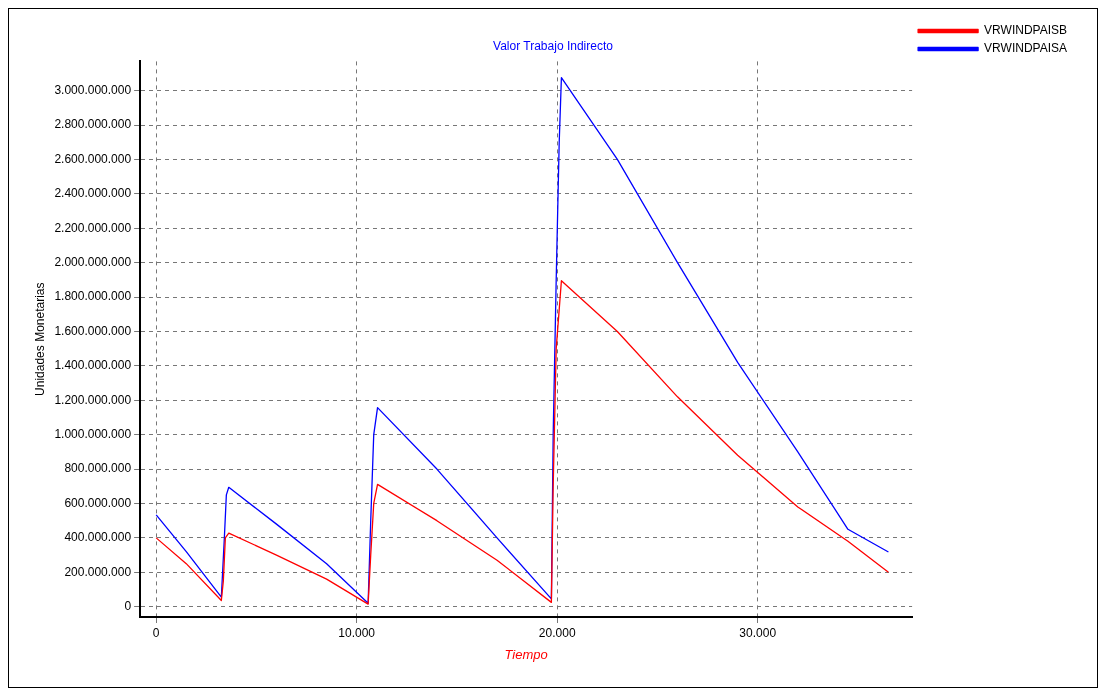 The width and height of the screenshot is (1108, 696). Describe the element at coordinates (39, 339) in the screenshot. I see `y-axis-title: Unidades Monetarias` at that location.